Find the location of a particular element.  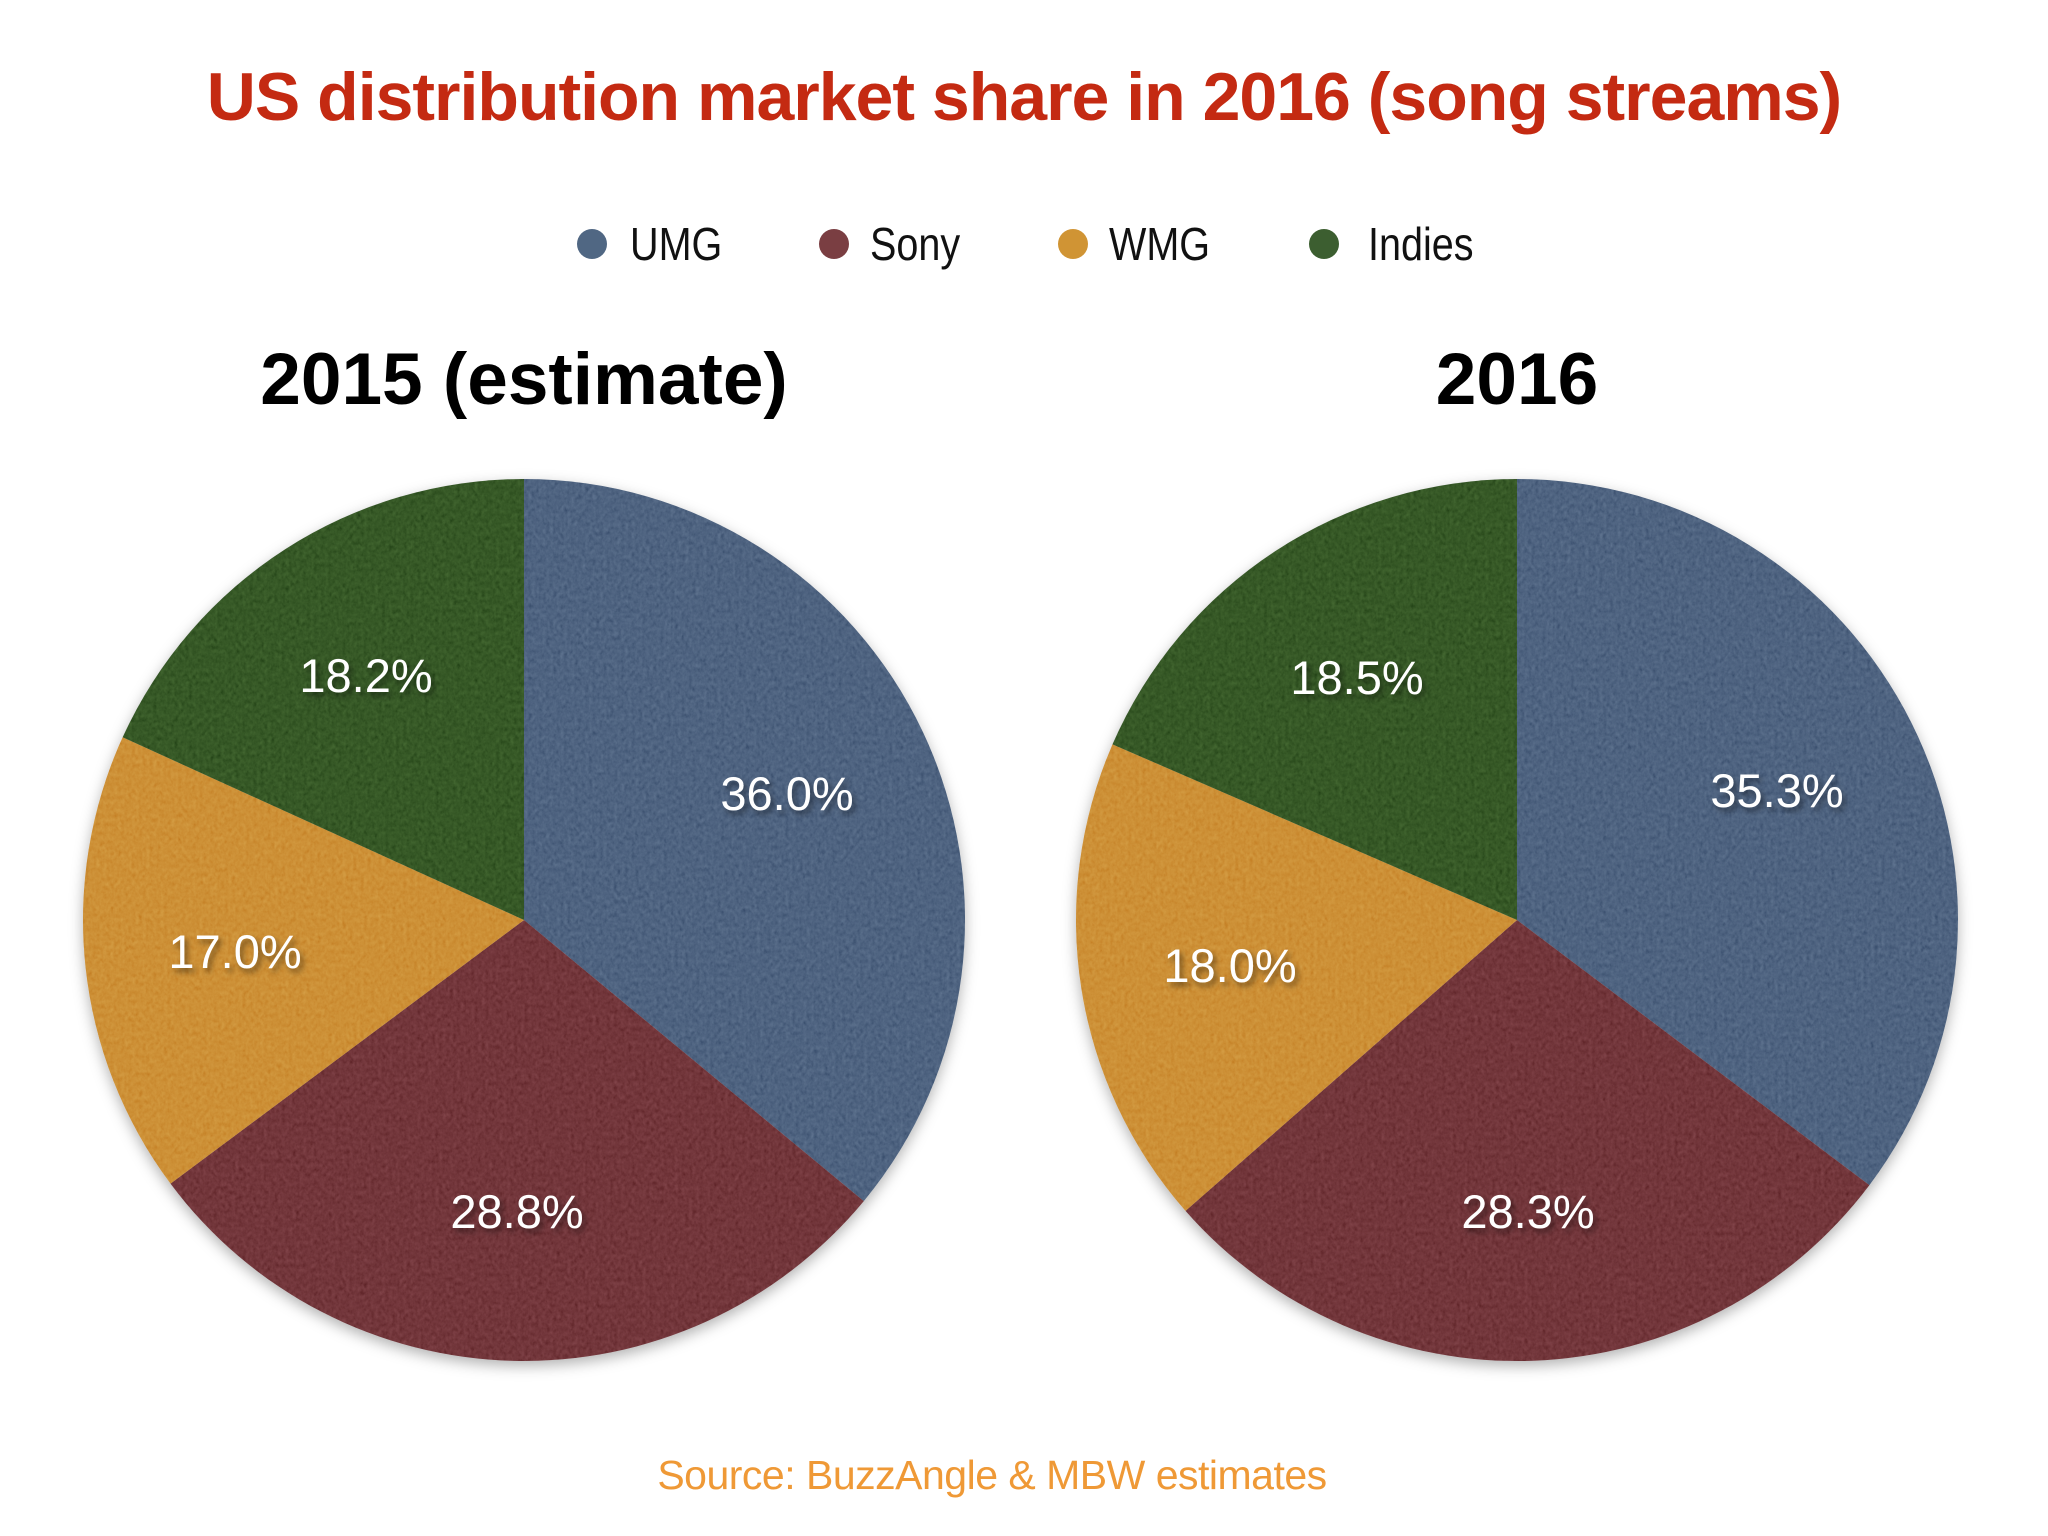

svg-text: 18.5% is located at coordinates (1356, 677).